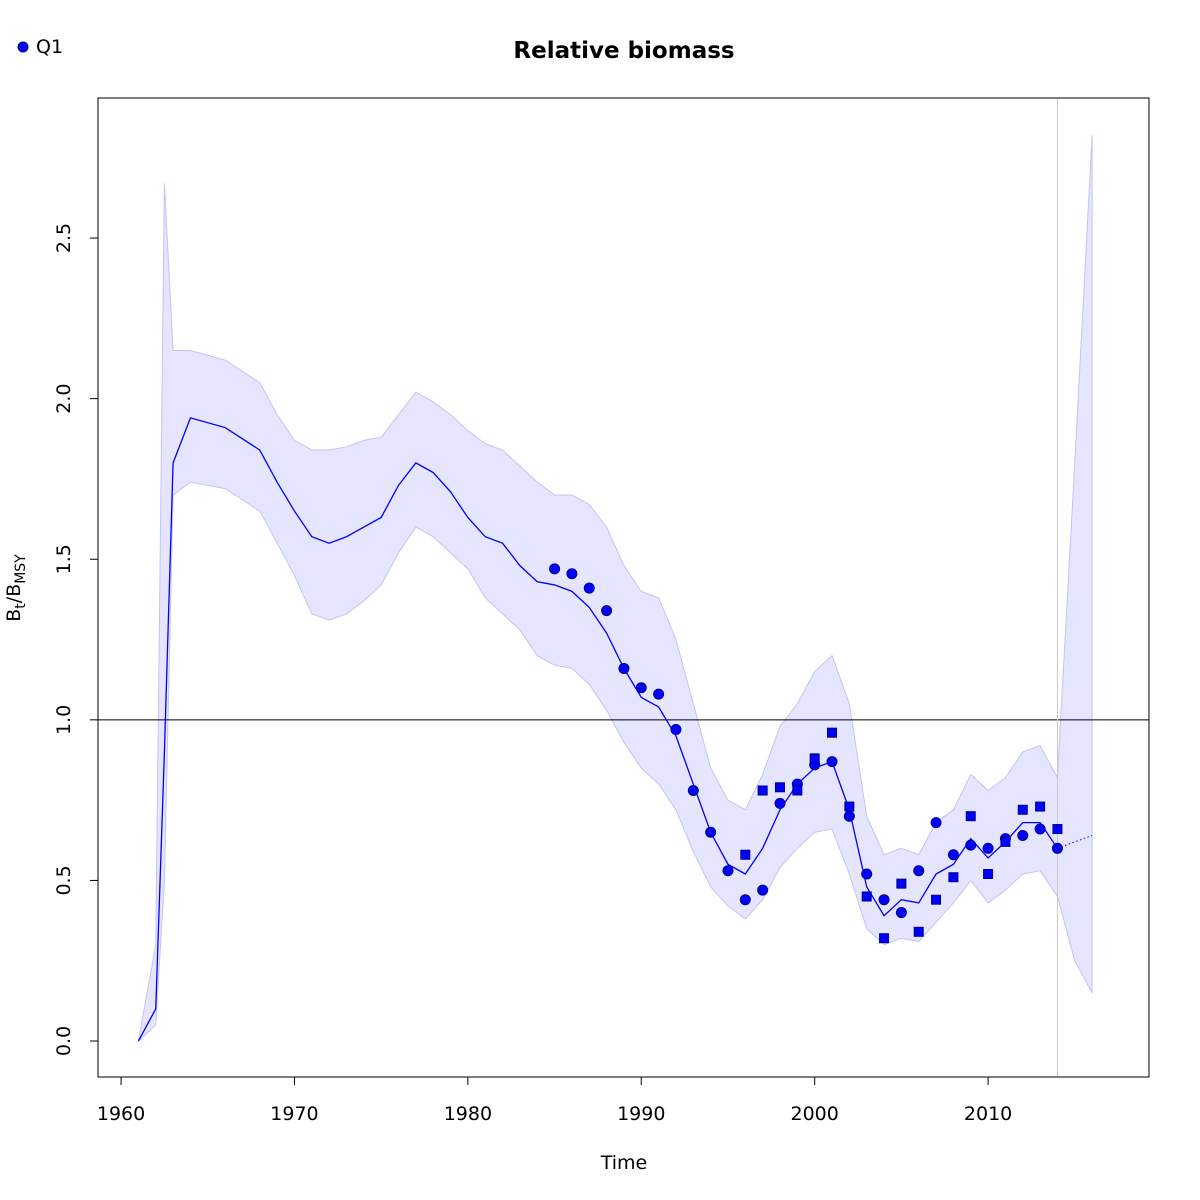 The width and height of the screenshot is (1200, 1200). I want to click on y-tick-label: 2.5, so click(64, 238).